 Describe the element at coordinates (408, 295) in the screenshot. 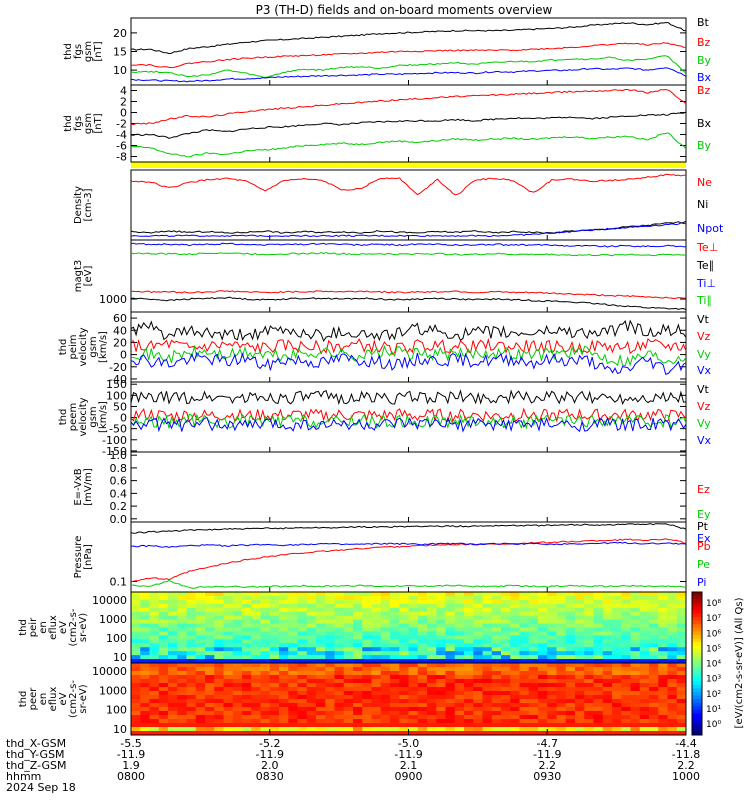

I see `series-Te⊥-line` at that location.